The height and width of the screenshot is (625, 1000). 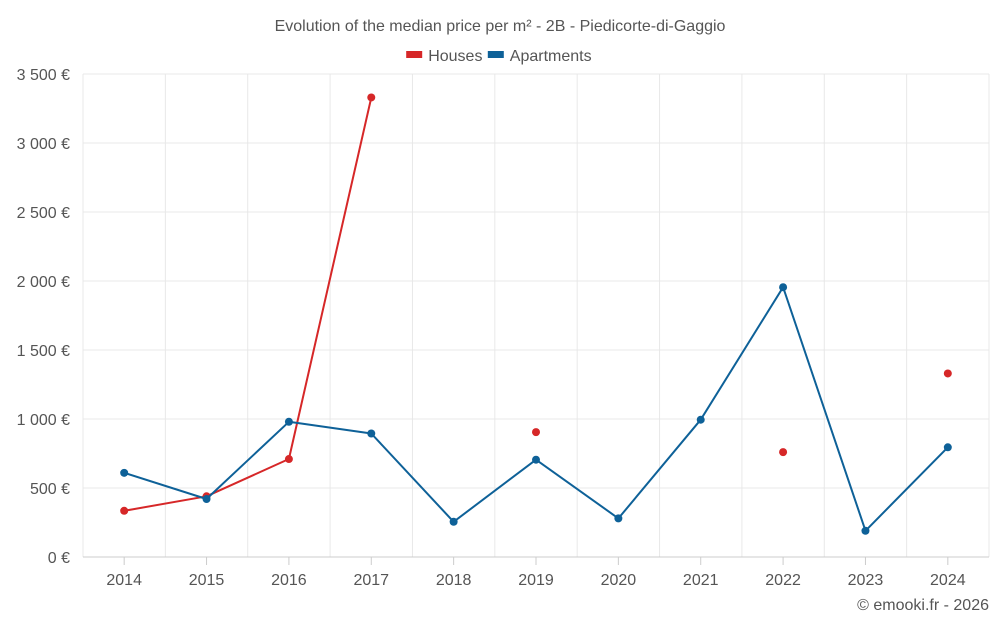 What do you see at coordinates (43, 213) in the screenshot?
I see `y-tick-label: 2 500 €` at bounding box center [43, 213].